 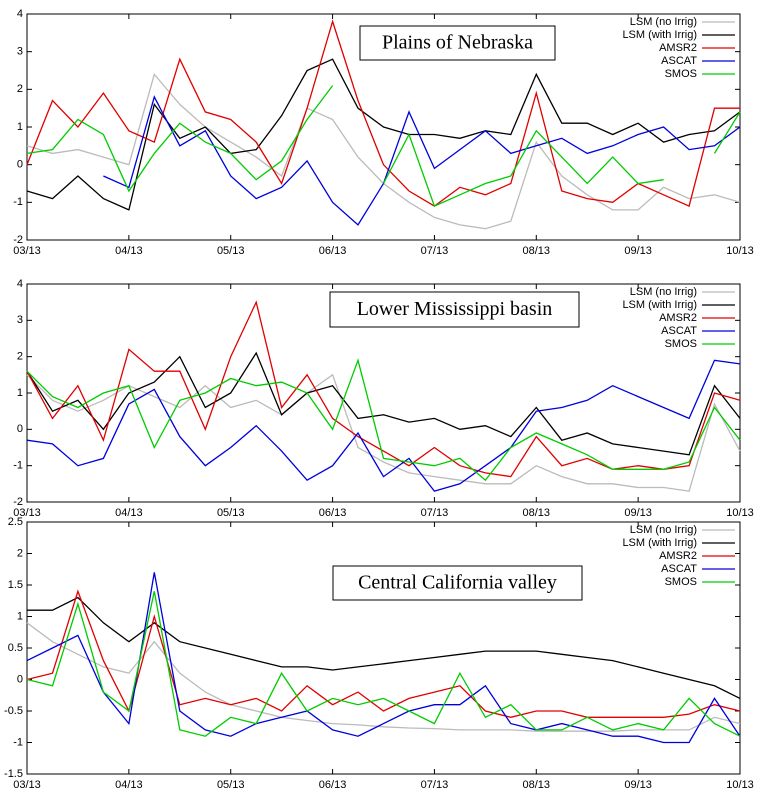 I want to click on y-tick-label: 1.5, so click(x=15, y=585).